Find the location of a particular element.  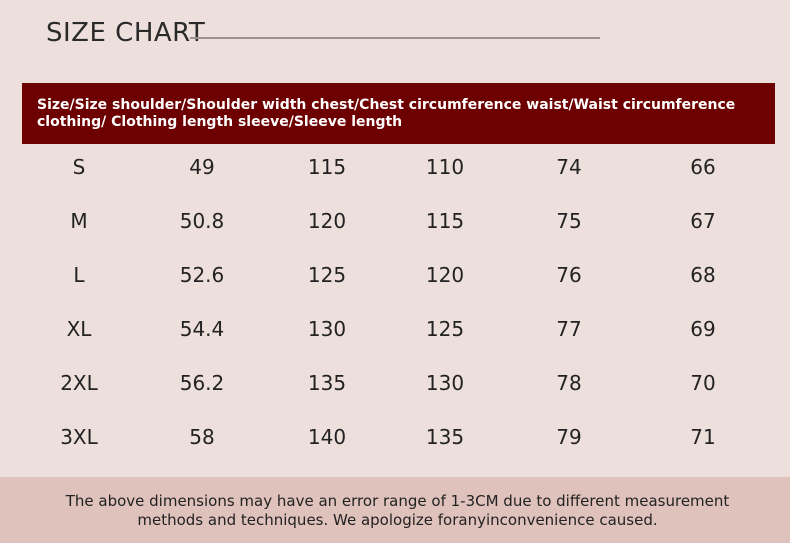

cell-shoulder: 58 is located at coordinates (202, 437).